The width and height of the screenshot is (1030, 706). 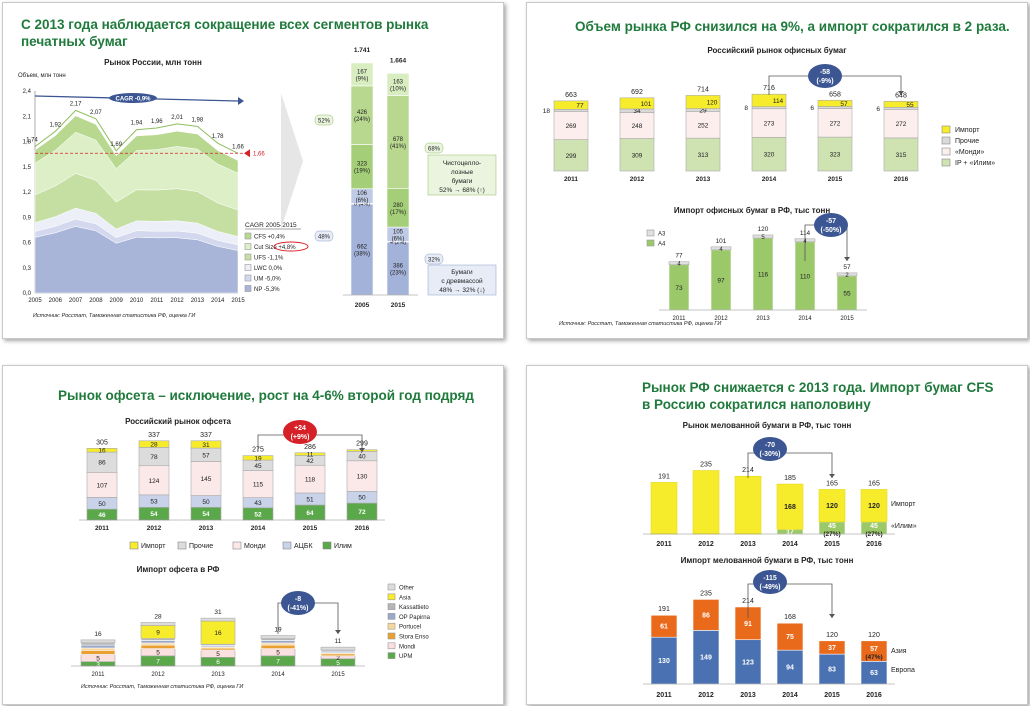 I want to click on chart1-bracket-arrowhead, so click(x=832, y=476).